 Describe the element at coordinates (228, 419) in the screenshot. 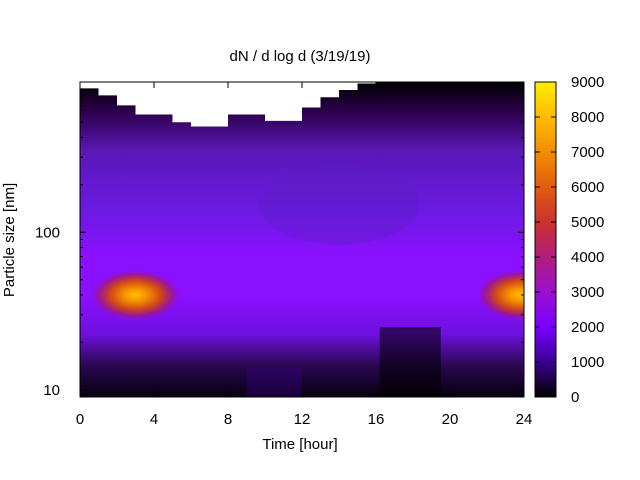

I see `x-tick-label: 8` at that location.